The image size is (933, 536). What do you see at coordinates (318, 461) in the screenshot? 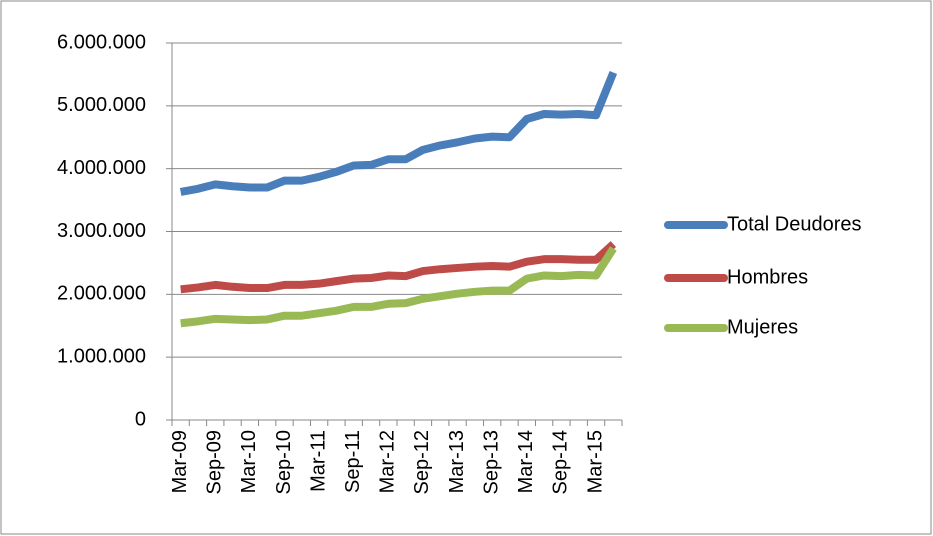
I see `x-tick-label: Mar-11` at bounding box center [318, 461].